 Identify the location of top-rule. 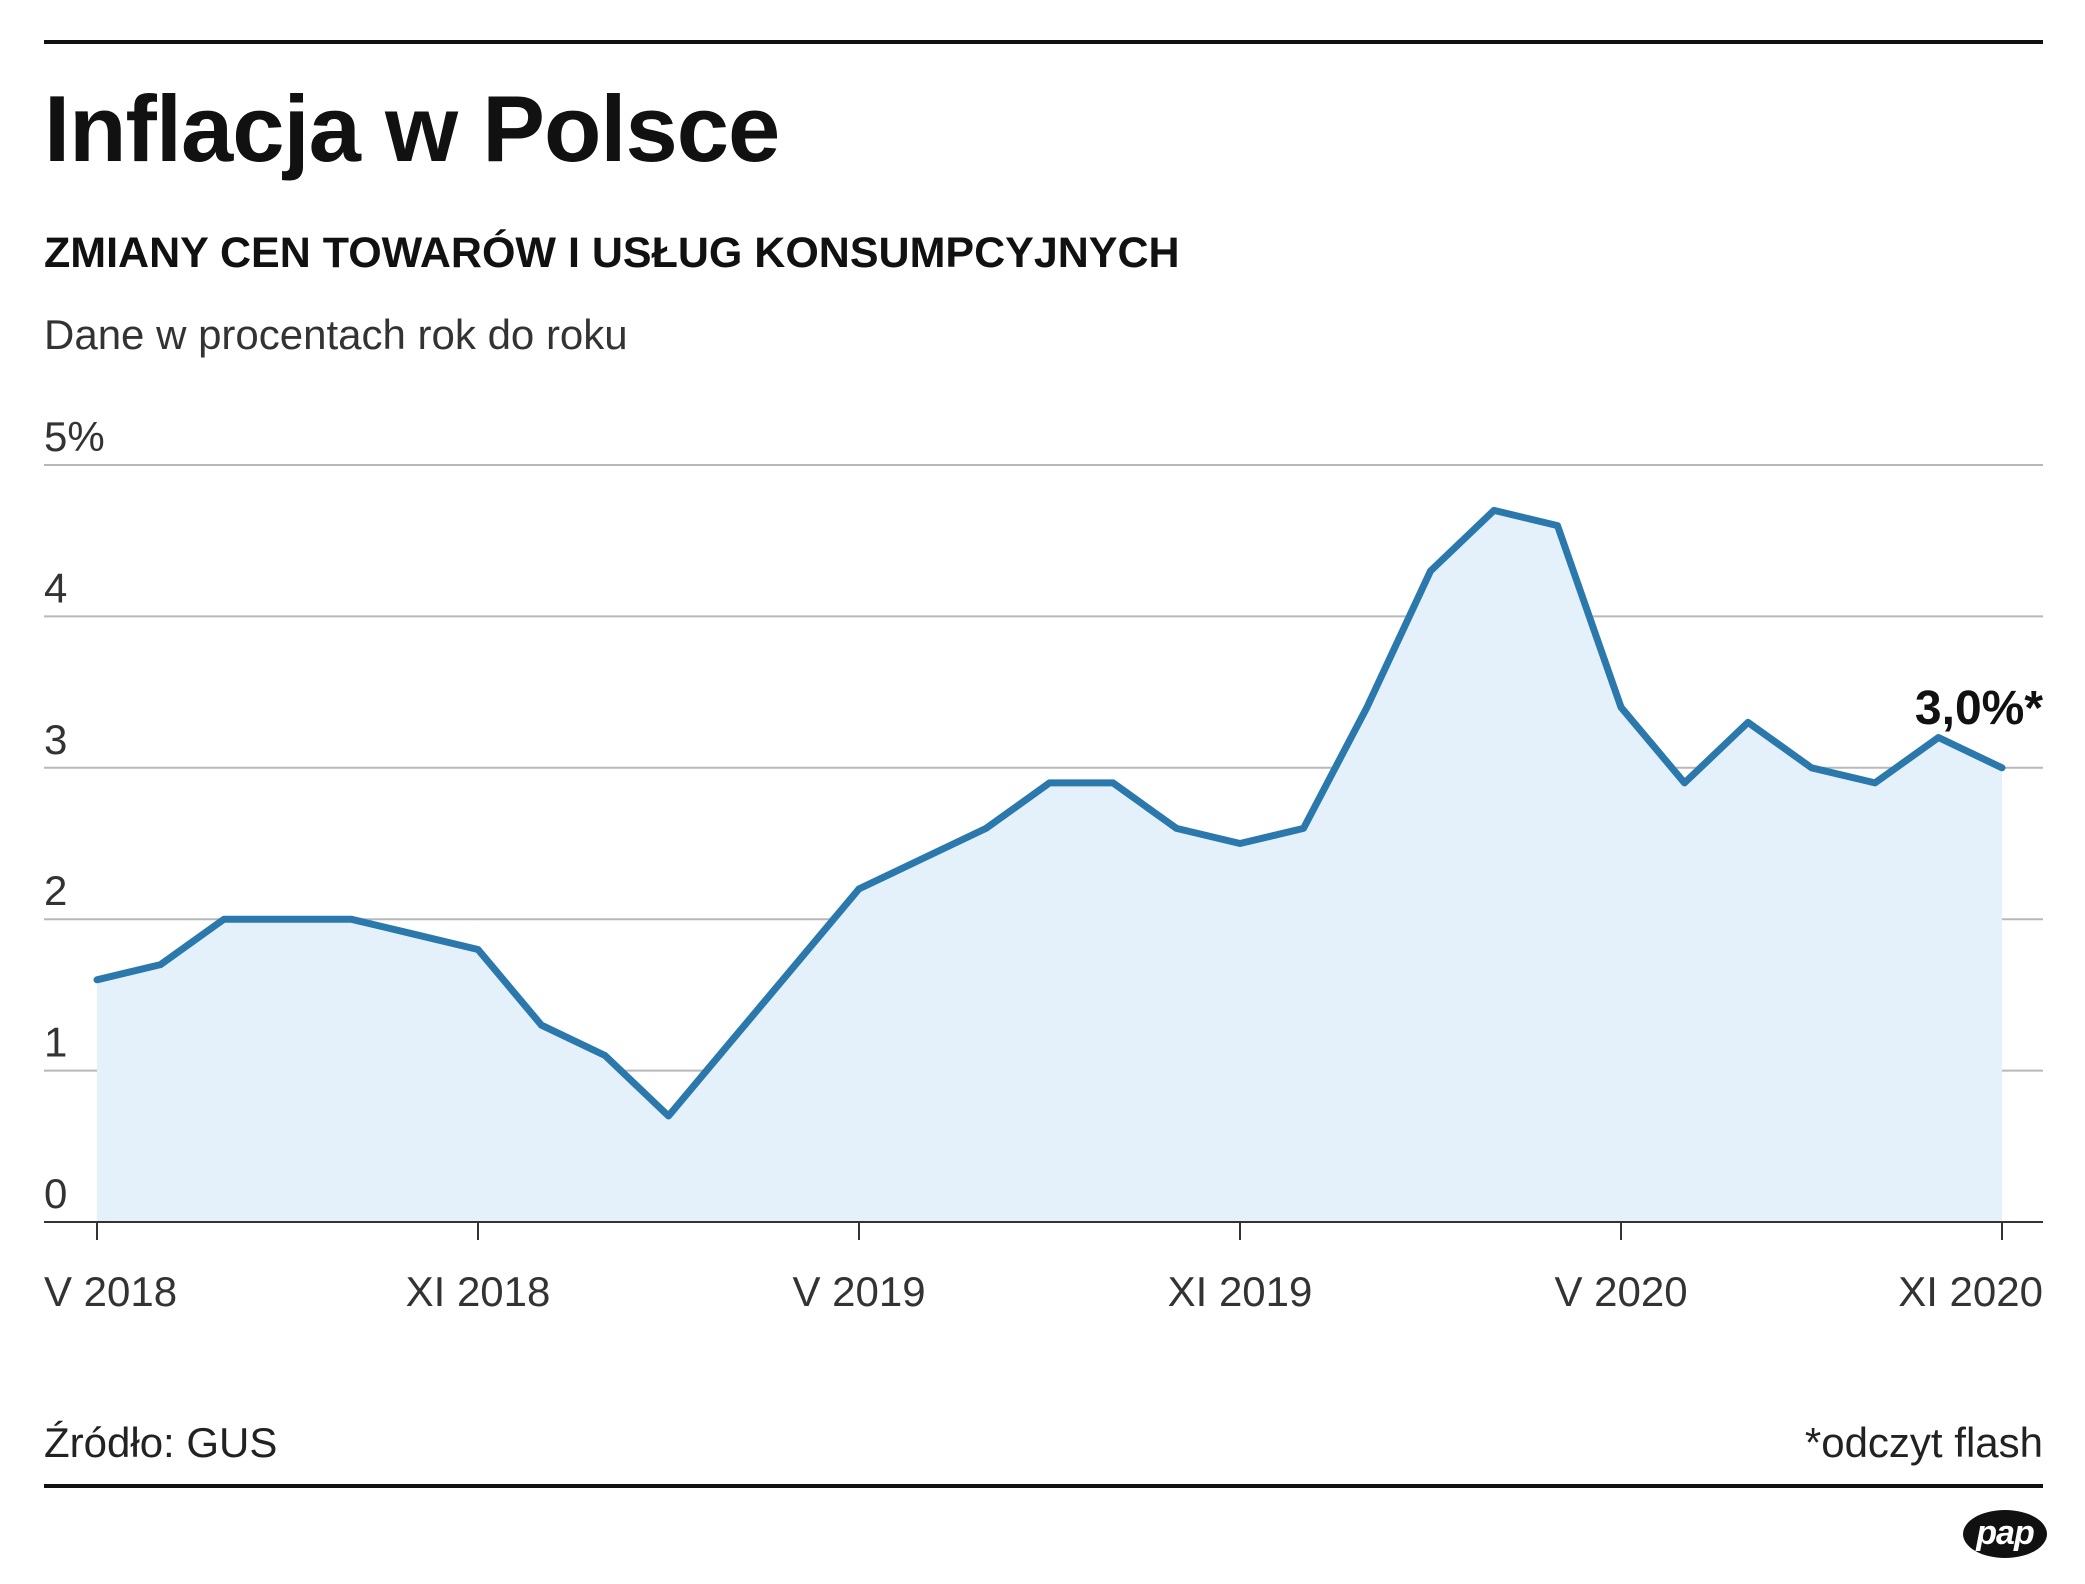
(1043, 42).